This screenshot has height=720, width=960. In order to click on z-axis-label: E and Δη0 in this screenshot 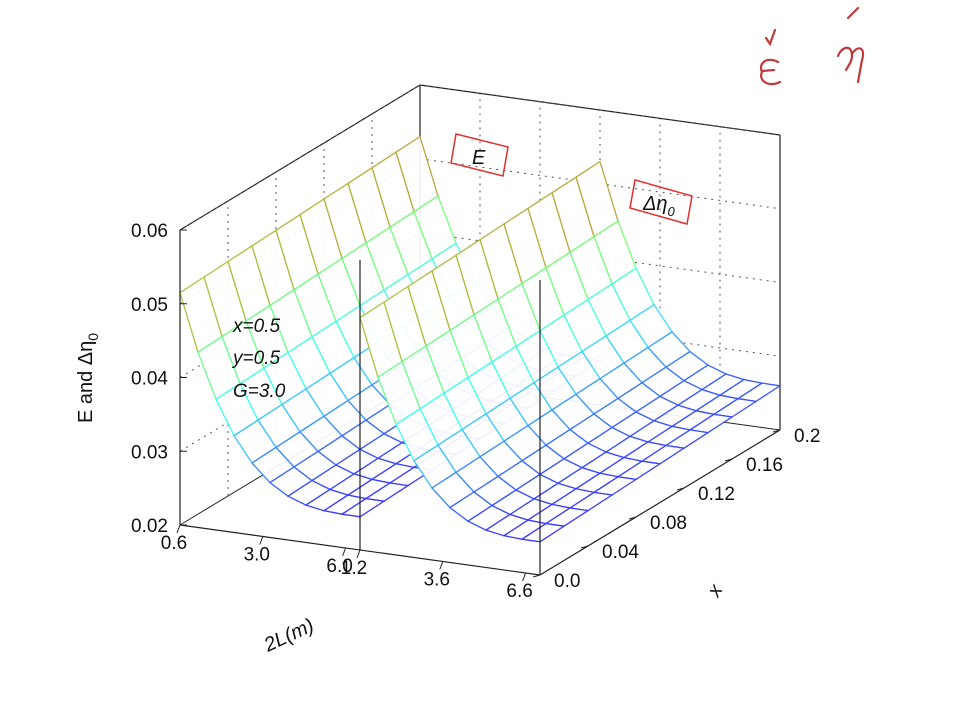, I will do `click(88, 378)`.